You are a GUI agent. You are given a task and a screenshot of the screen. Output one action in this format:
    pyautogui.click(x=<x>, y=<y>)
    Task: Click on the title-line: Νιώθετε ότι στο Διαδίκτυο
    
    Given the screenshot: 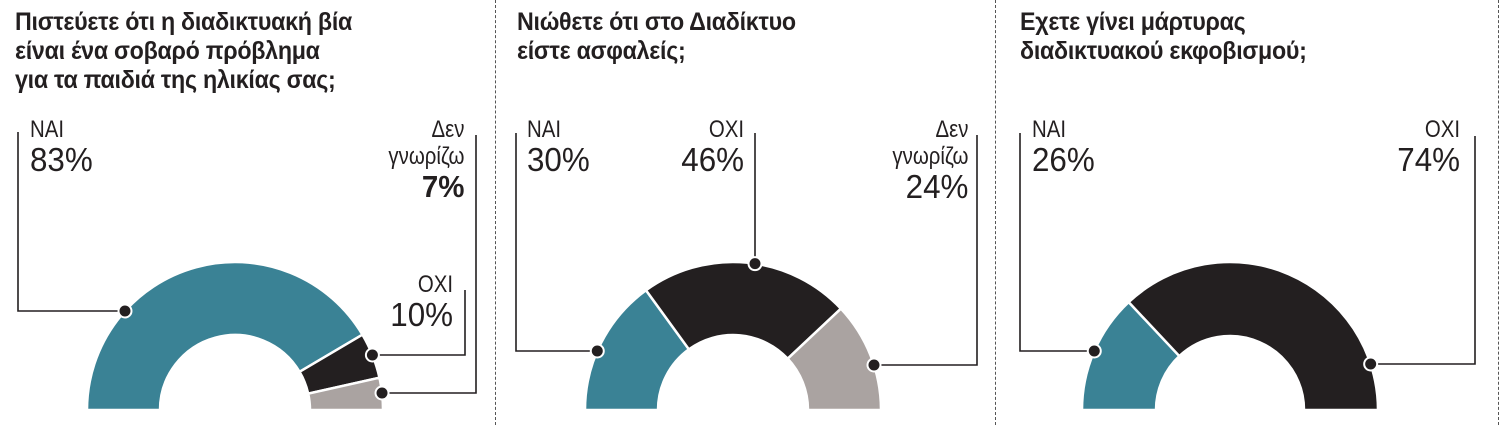 What is the action you would take?
    pyautogui.click(x=656, y=22)
    